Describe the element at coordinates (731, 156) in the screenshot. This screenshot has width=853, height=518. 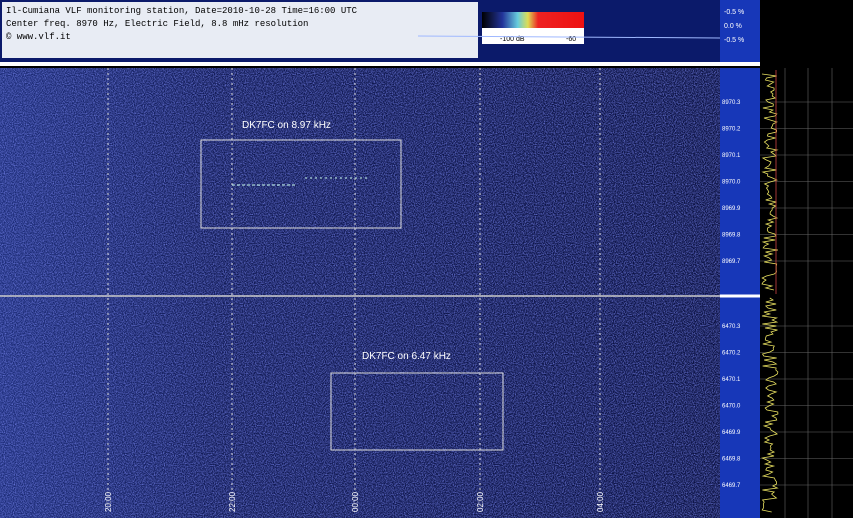
I see `freq-label: 8970.1` at that location.